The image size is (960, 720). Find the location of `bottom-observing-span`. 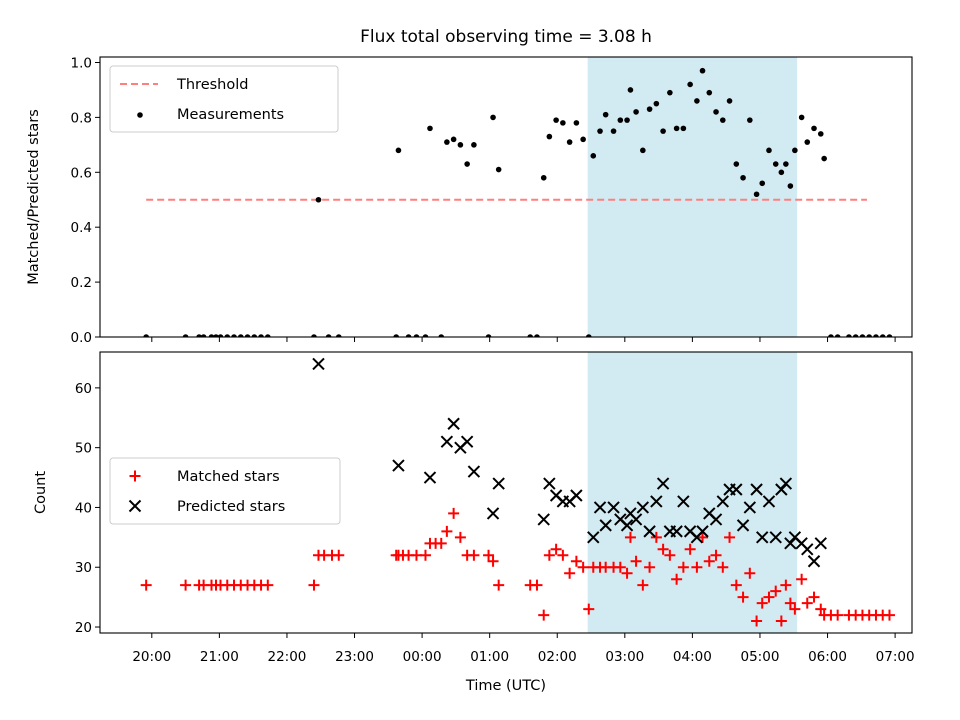

bottom-observing-span is located at coordinates (692, 492).